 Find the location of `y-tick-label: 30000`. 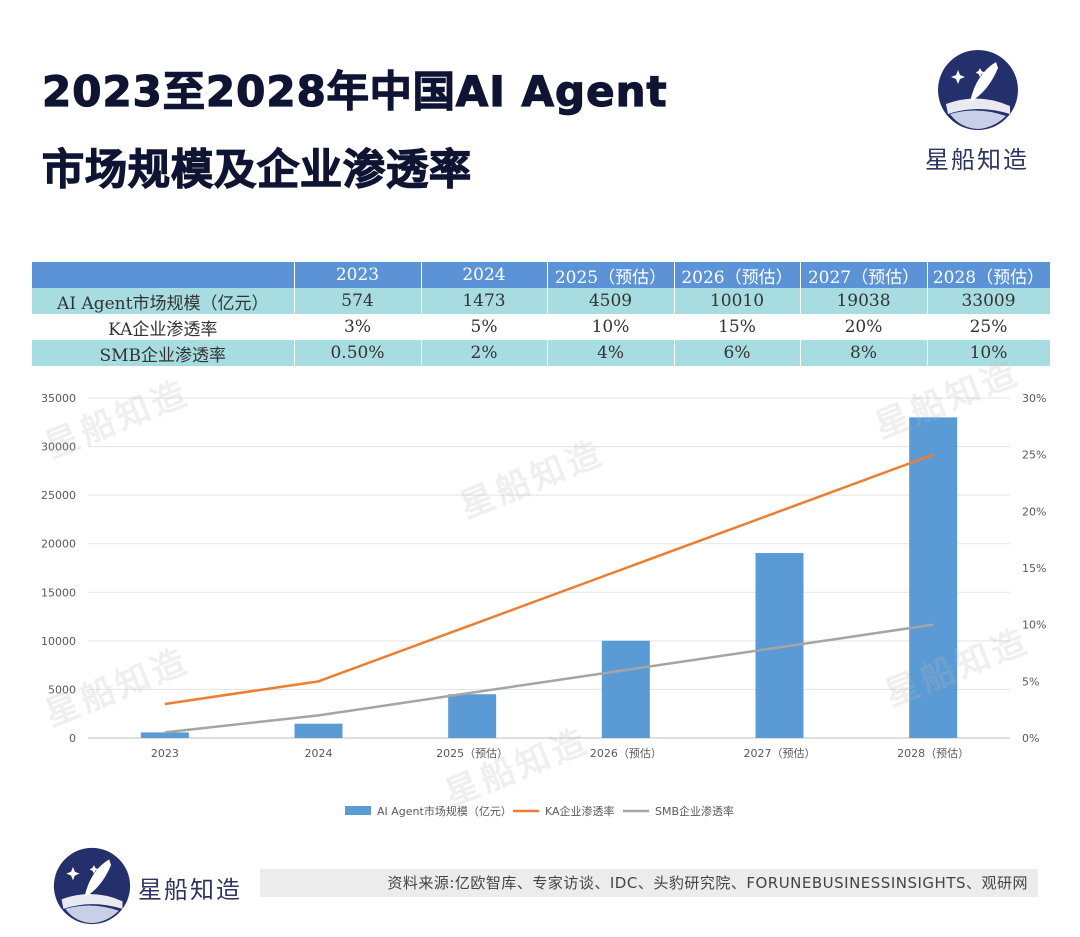

y-tick-label: 30000 is located at coordinates (58, 447).